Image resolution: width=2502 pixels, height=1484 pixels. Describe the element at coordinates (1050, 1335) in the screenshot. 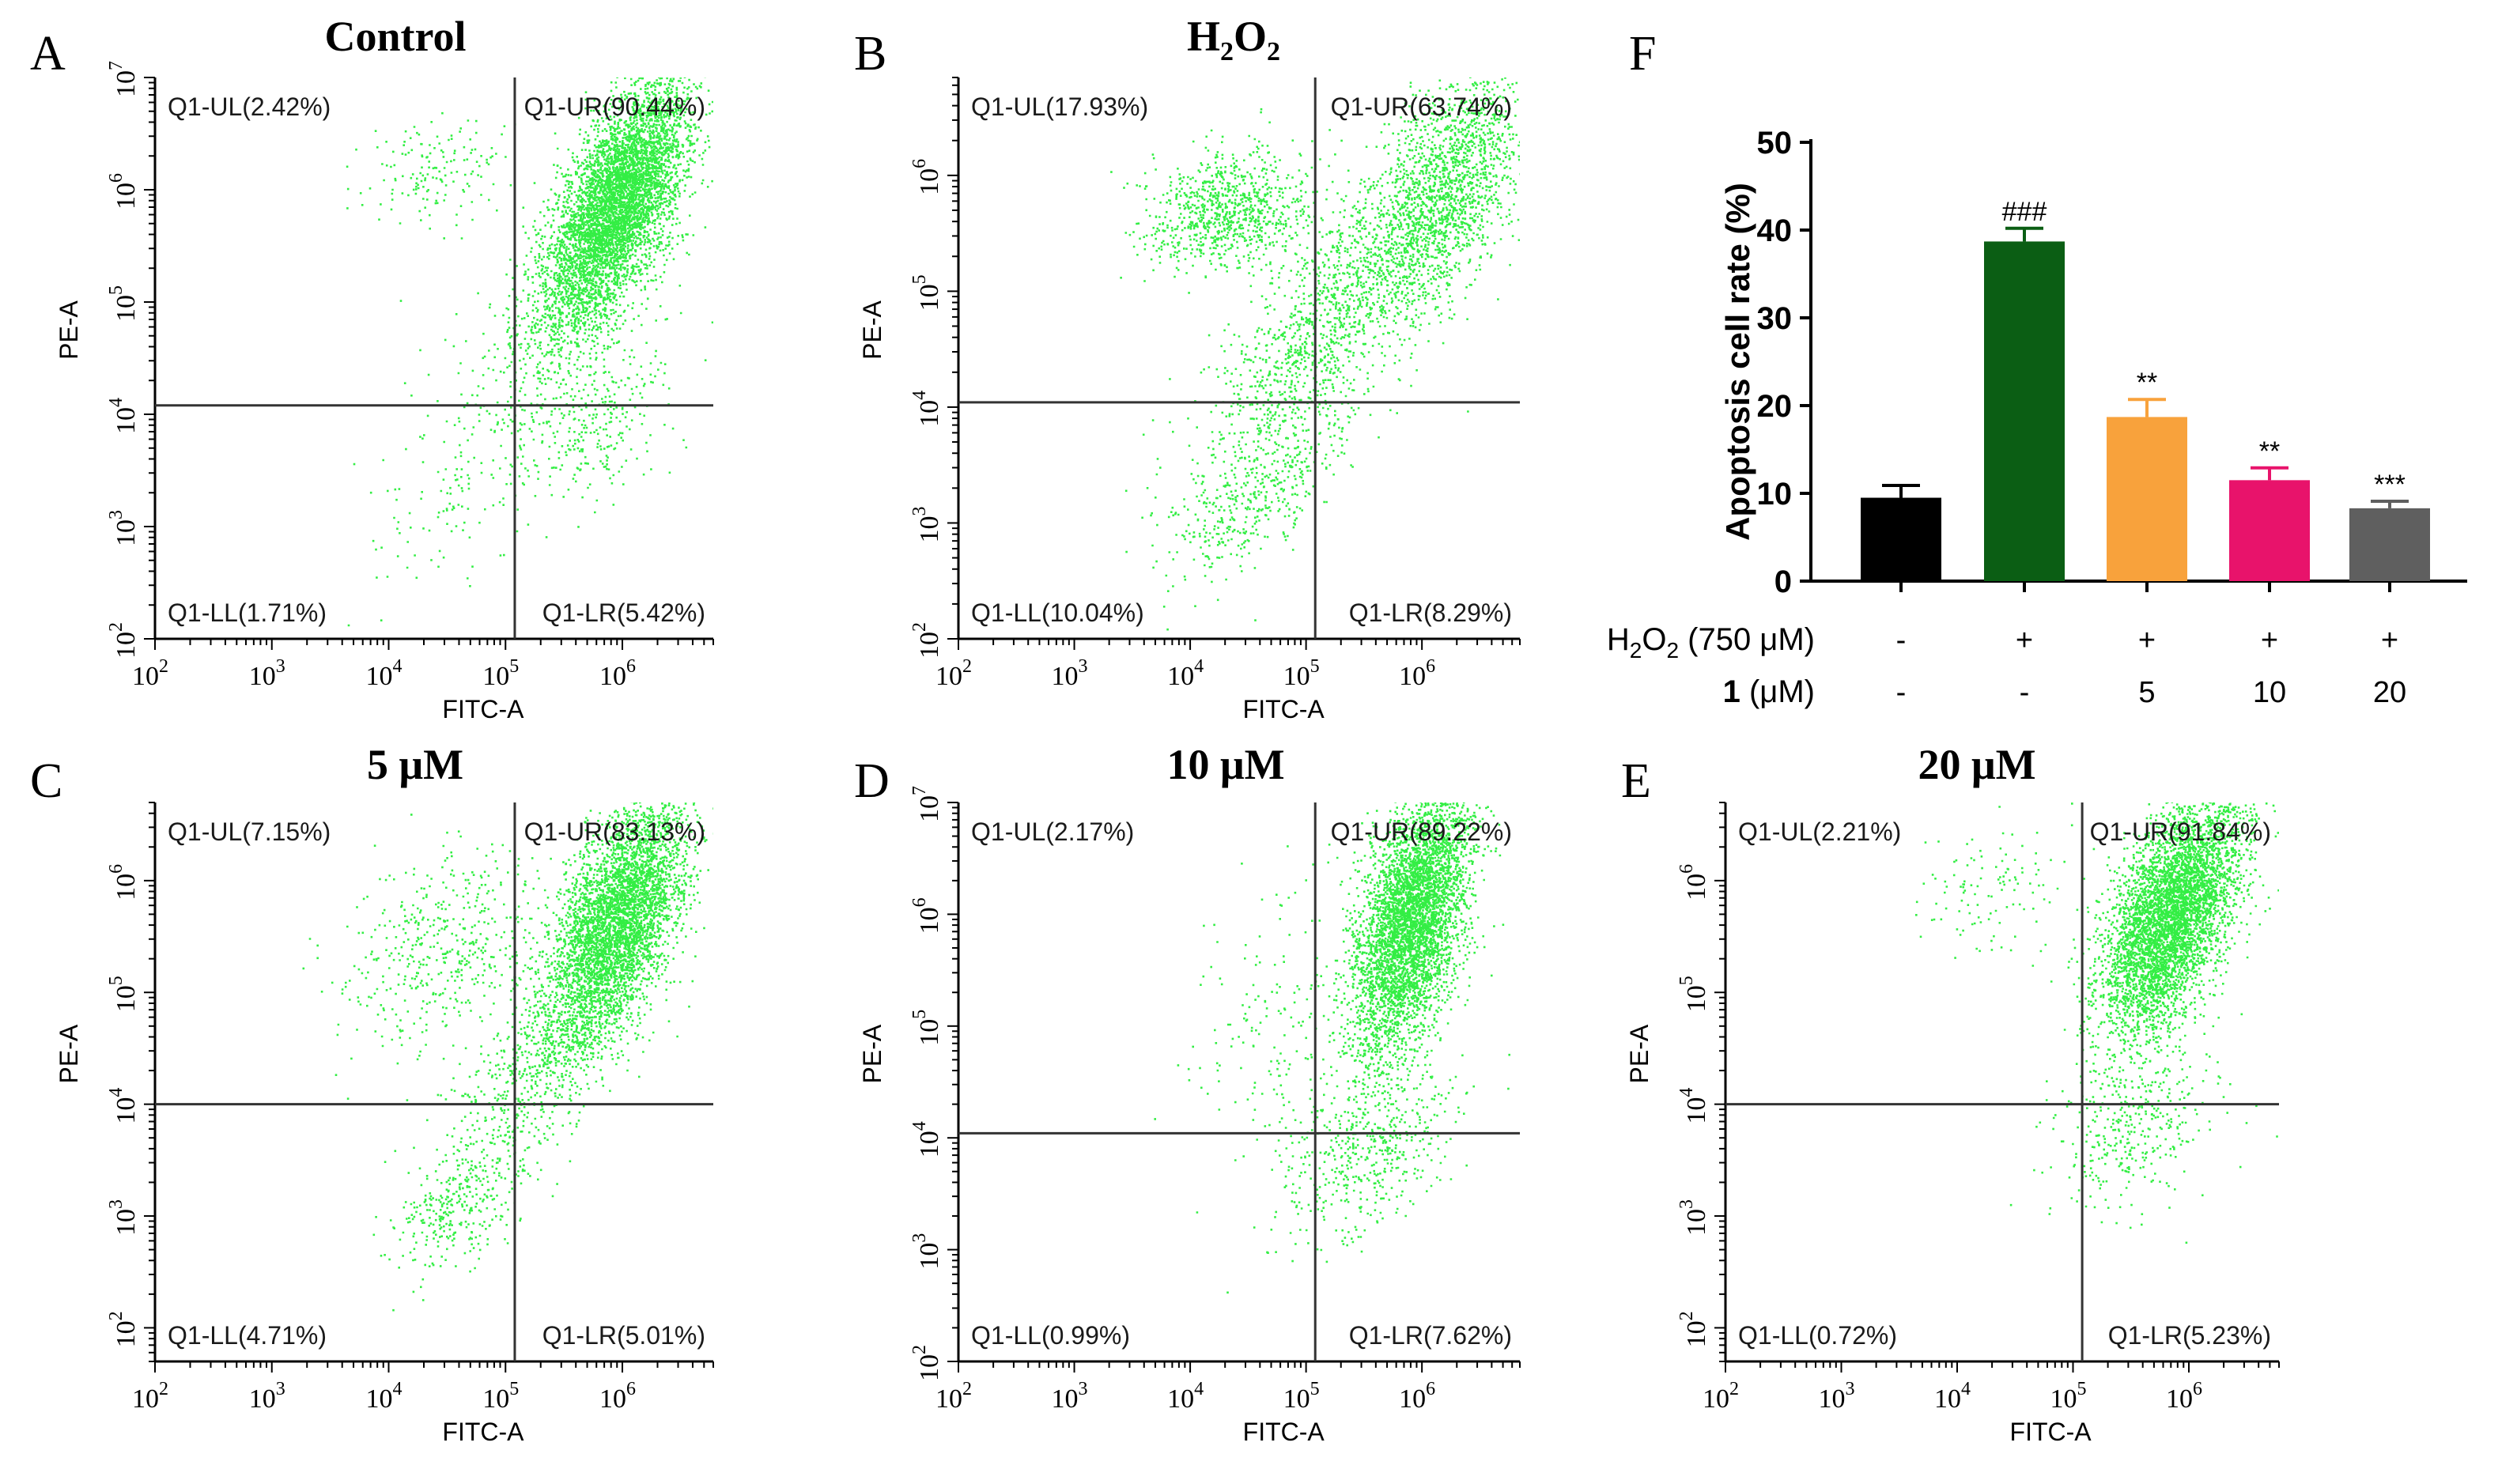

I see `quadrant-label-ll: Q1-LL(0.99%)` at that location.